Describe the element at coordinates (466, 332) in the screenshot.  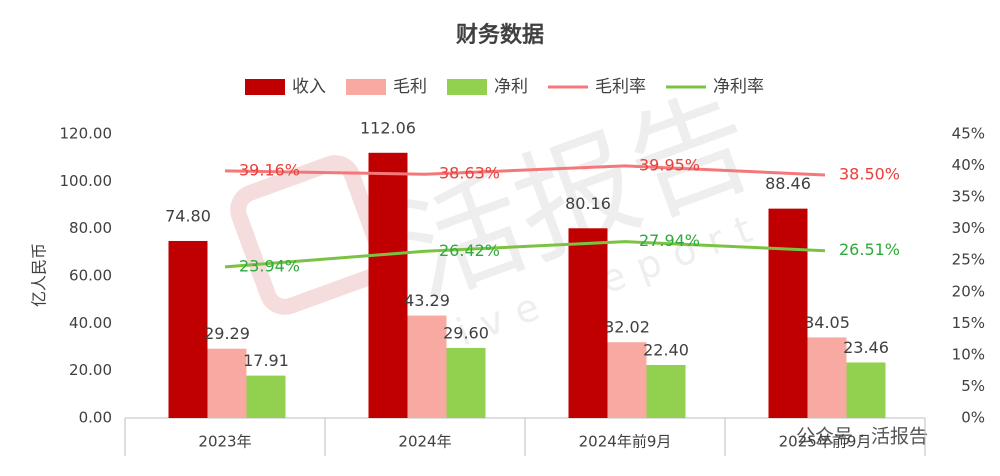
I see `bar-value-label: 29.60` at that location.